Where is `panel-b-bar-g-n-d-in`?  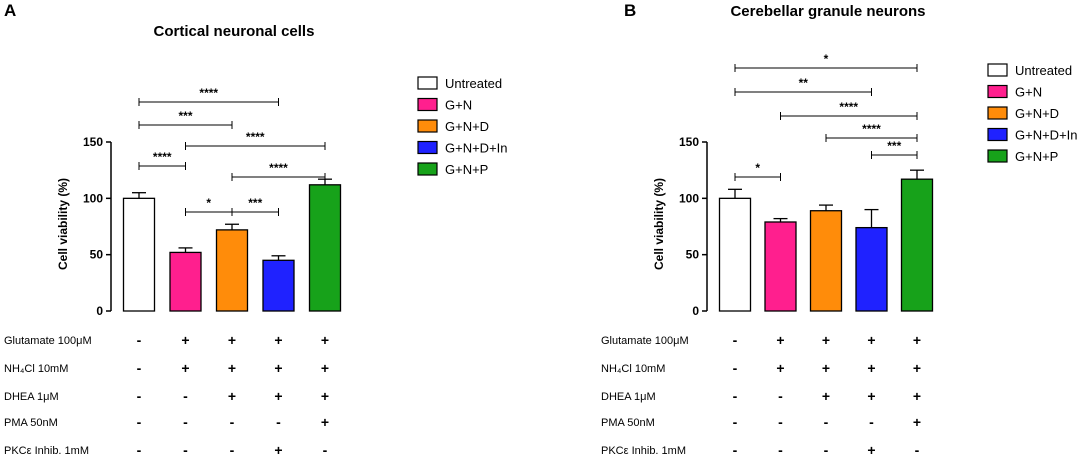
panel-b-bar-g-n-d-in is located at coordinates (871, 269).